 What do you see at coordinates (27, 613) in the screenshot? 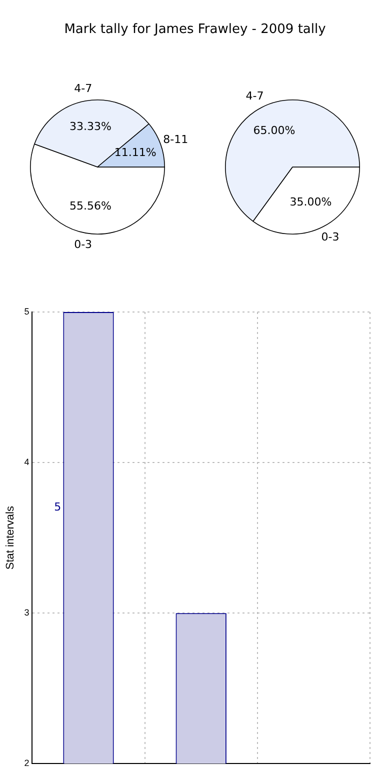
I see `y-tick-label: 3` at bounding box center [27, 613].